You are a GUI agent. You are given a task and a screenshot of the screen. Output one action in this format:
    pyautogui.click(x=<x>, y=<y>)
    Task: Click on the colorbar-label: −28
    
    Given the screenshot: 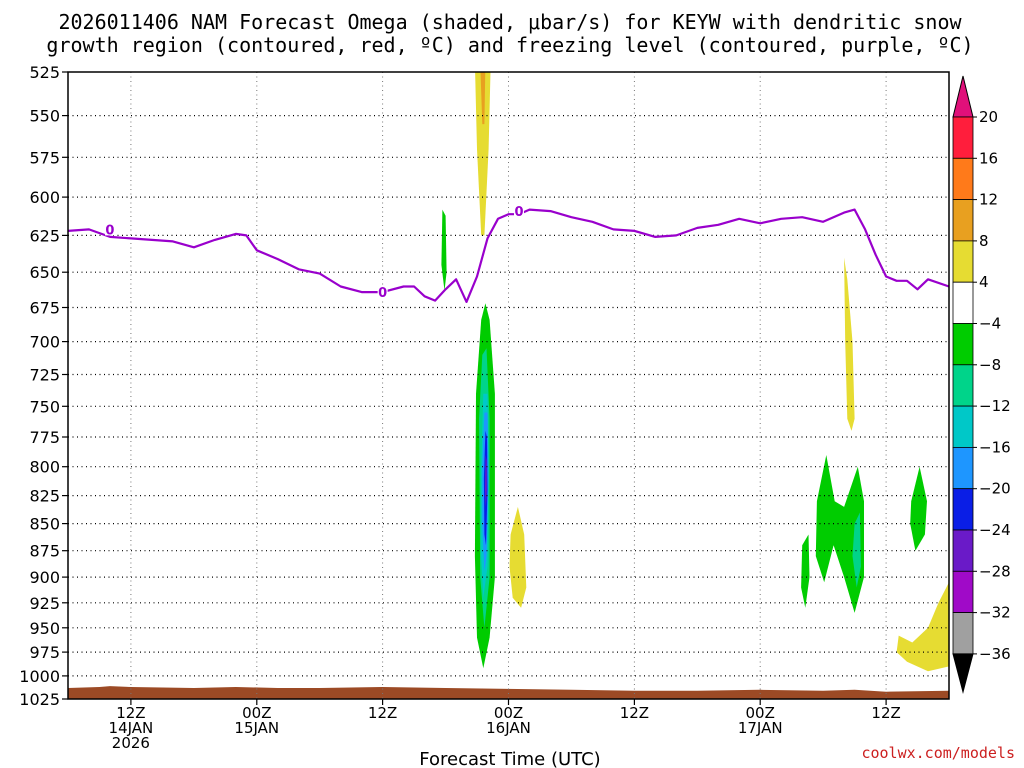 What is the action you would take?
    pyautogui.click(x=995, y=571)
    